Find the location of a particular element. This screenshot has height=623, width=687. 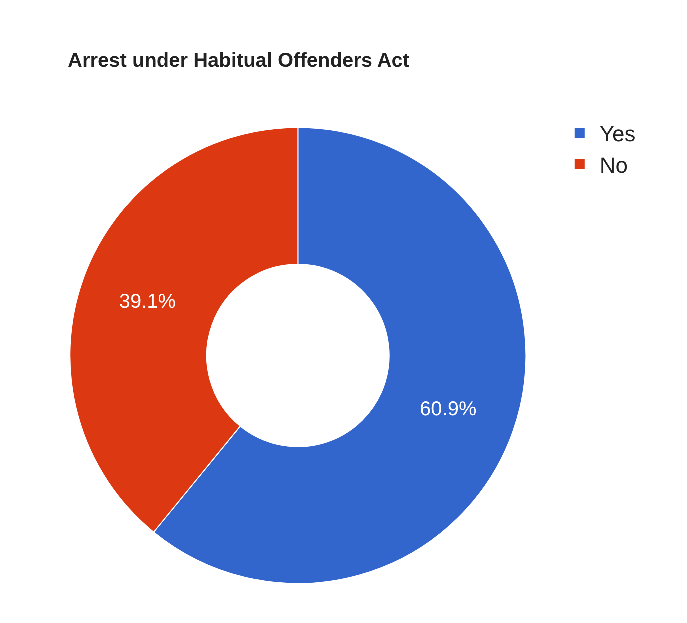

data-label: 39.1% is located at coordinates (147, 302).